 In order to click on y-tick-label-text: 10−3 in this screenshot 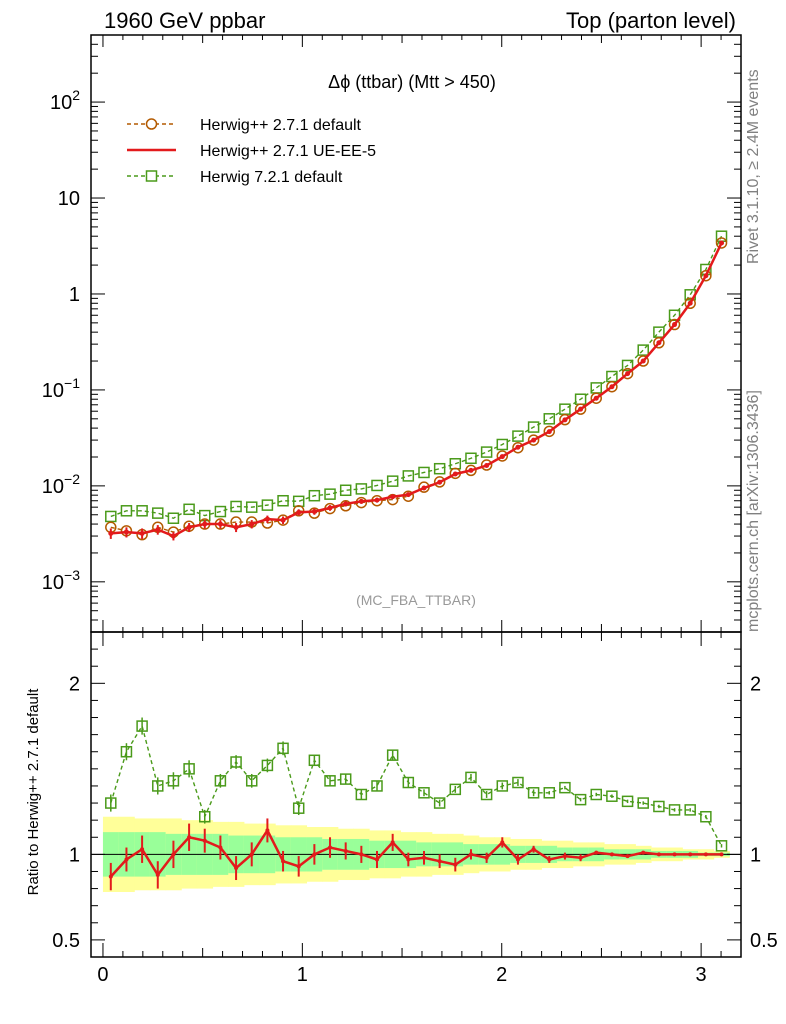, I will do `click(61, 580)`.